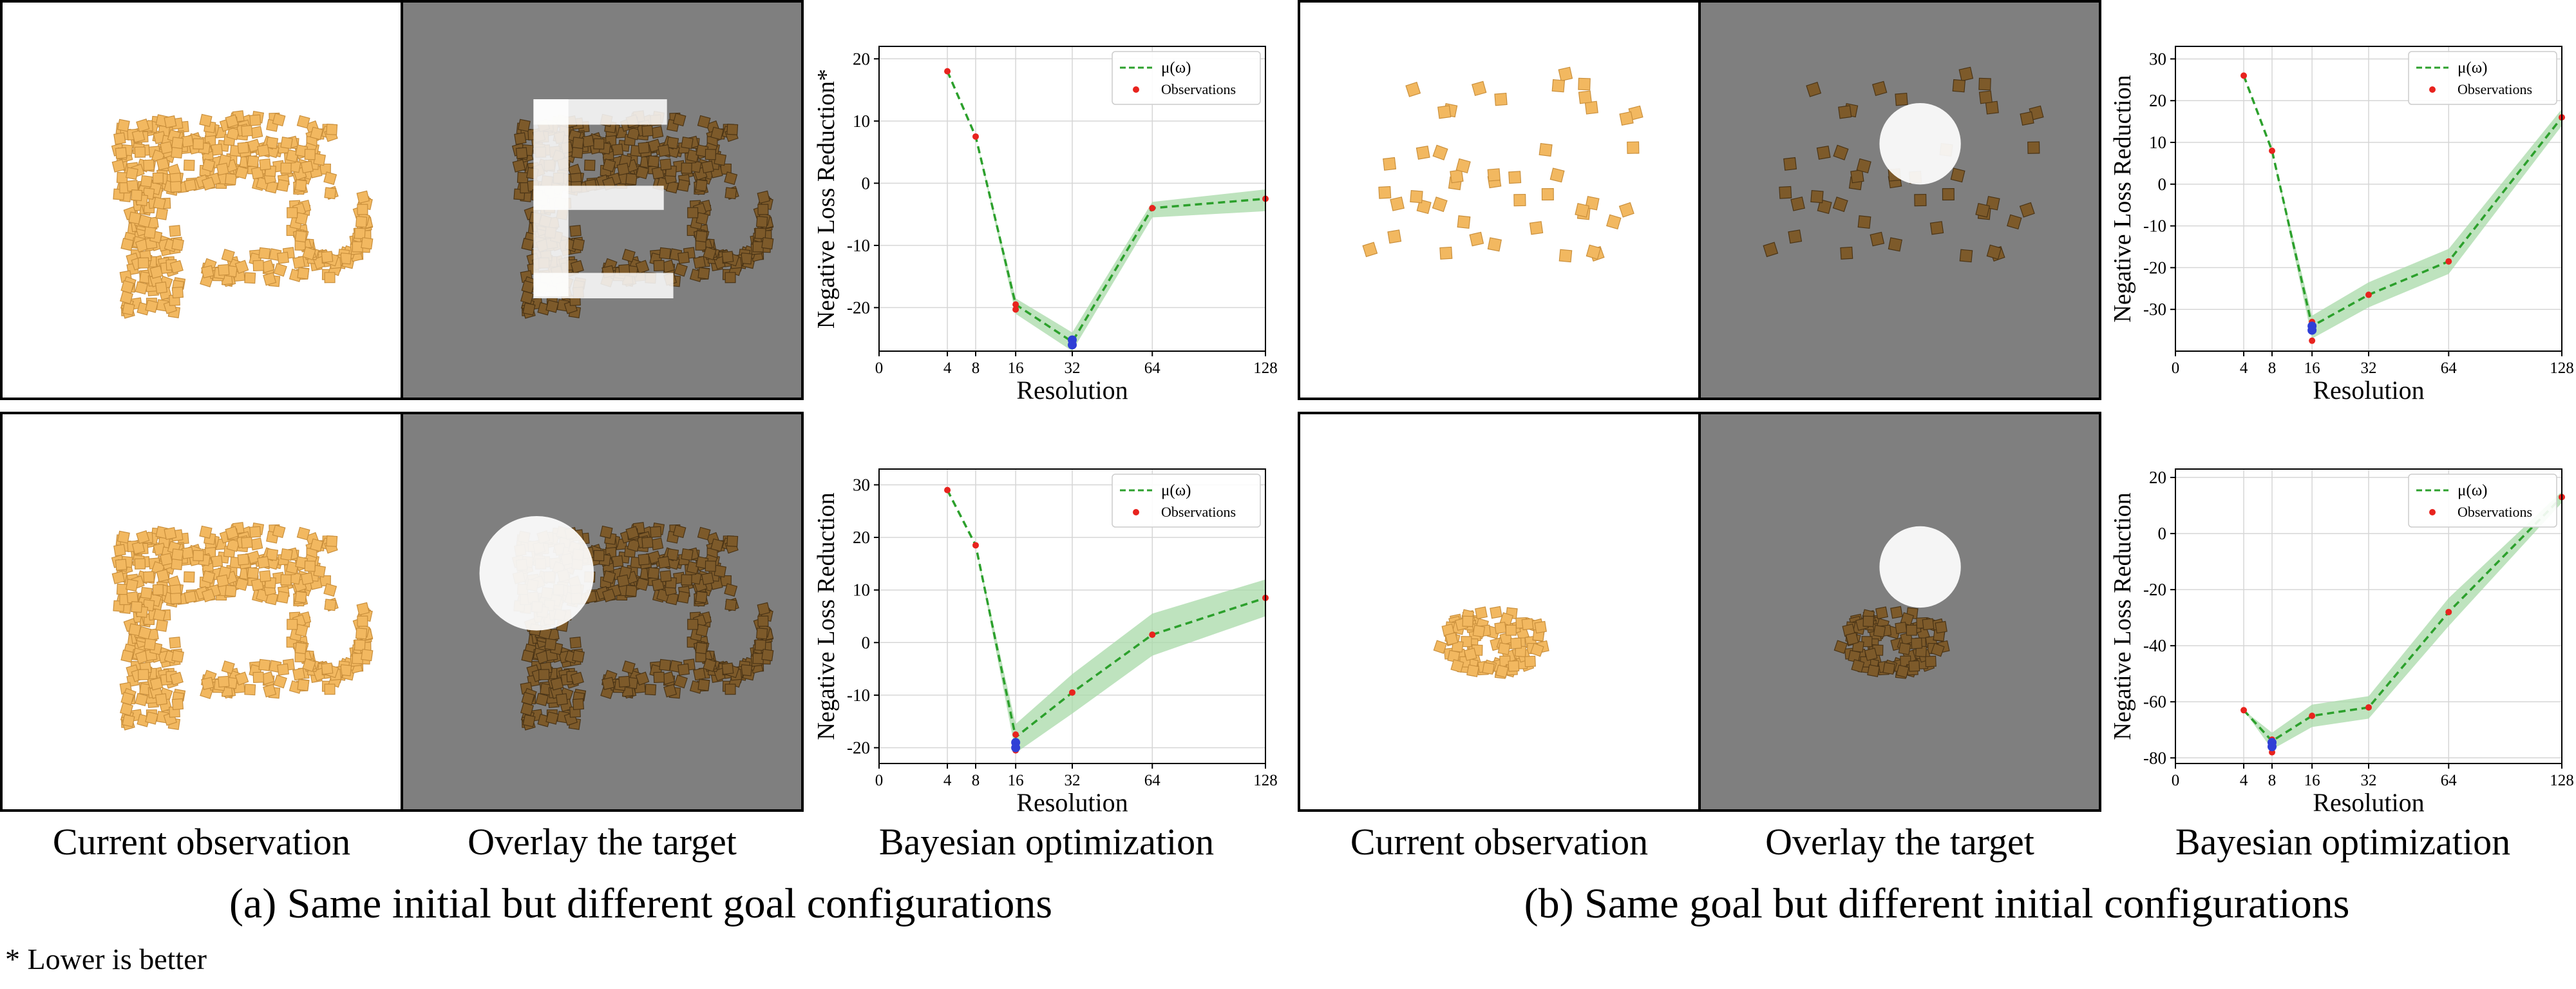 The height and width of the screenshot is (989, 2576). Describe the element at coordinates (2312, 369) in the screenshot. I see `x-tick-label: 16` at that location.